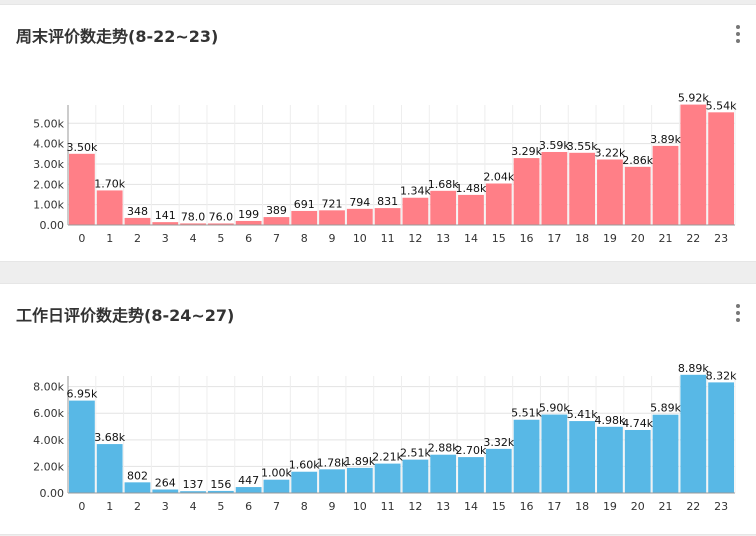 Image resolution: width=756 pixels, height=536 pixels. What do you see at coordinates (693, 98) in the screenshot?
I see `data-label: 5.92k` at bounding box center [693, 98].